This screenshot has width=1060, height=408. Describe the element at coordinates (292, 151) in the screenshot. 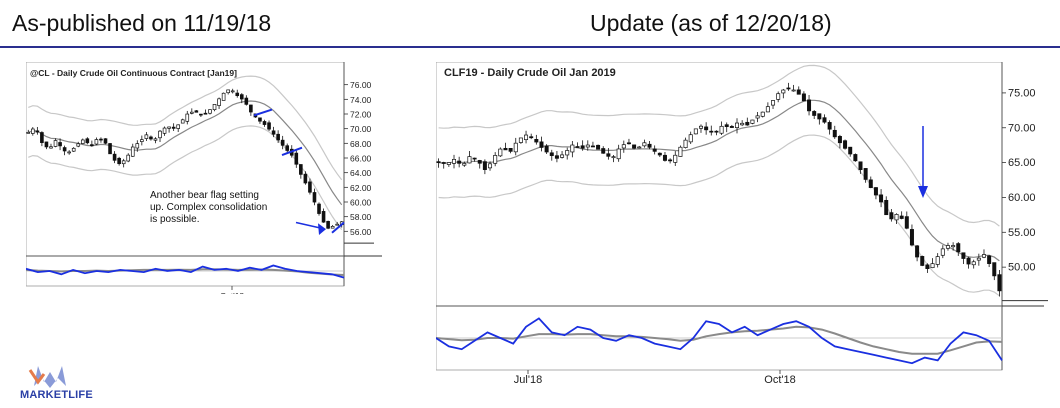

I see `flag-line` at that location.